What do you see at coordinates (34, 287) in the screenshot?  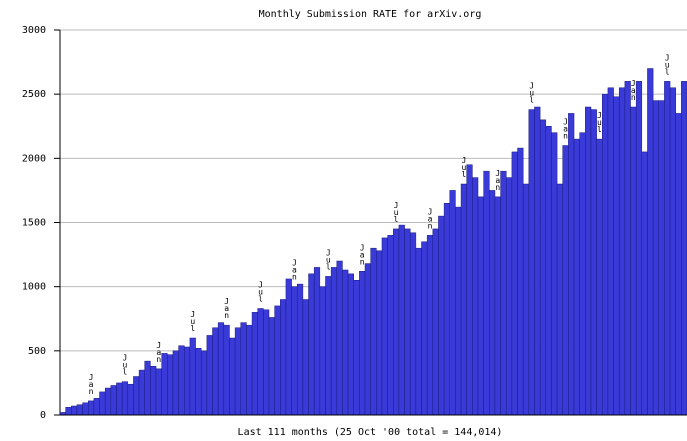 I see `y-tick-label: 1000` at bounding box center [34, 287].